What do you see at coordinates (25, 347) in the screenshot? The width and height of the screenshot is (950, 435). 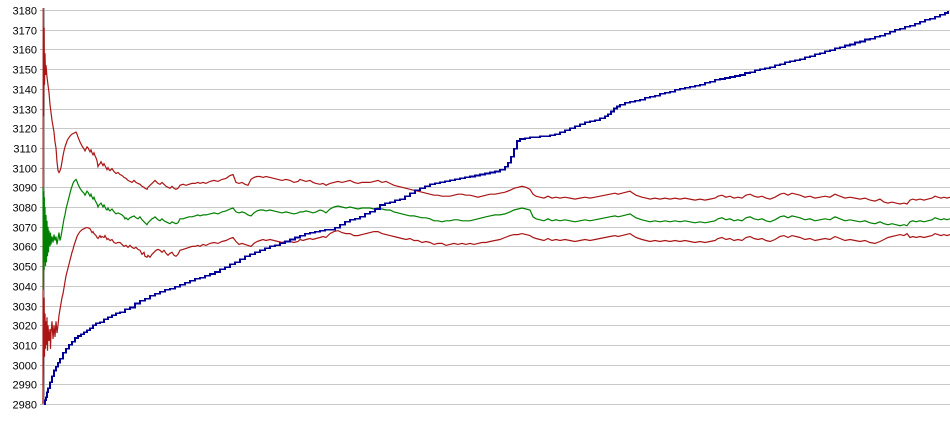 I see `y-tick-label: 3010` at bounding box center [25, 347].